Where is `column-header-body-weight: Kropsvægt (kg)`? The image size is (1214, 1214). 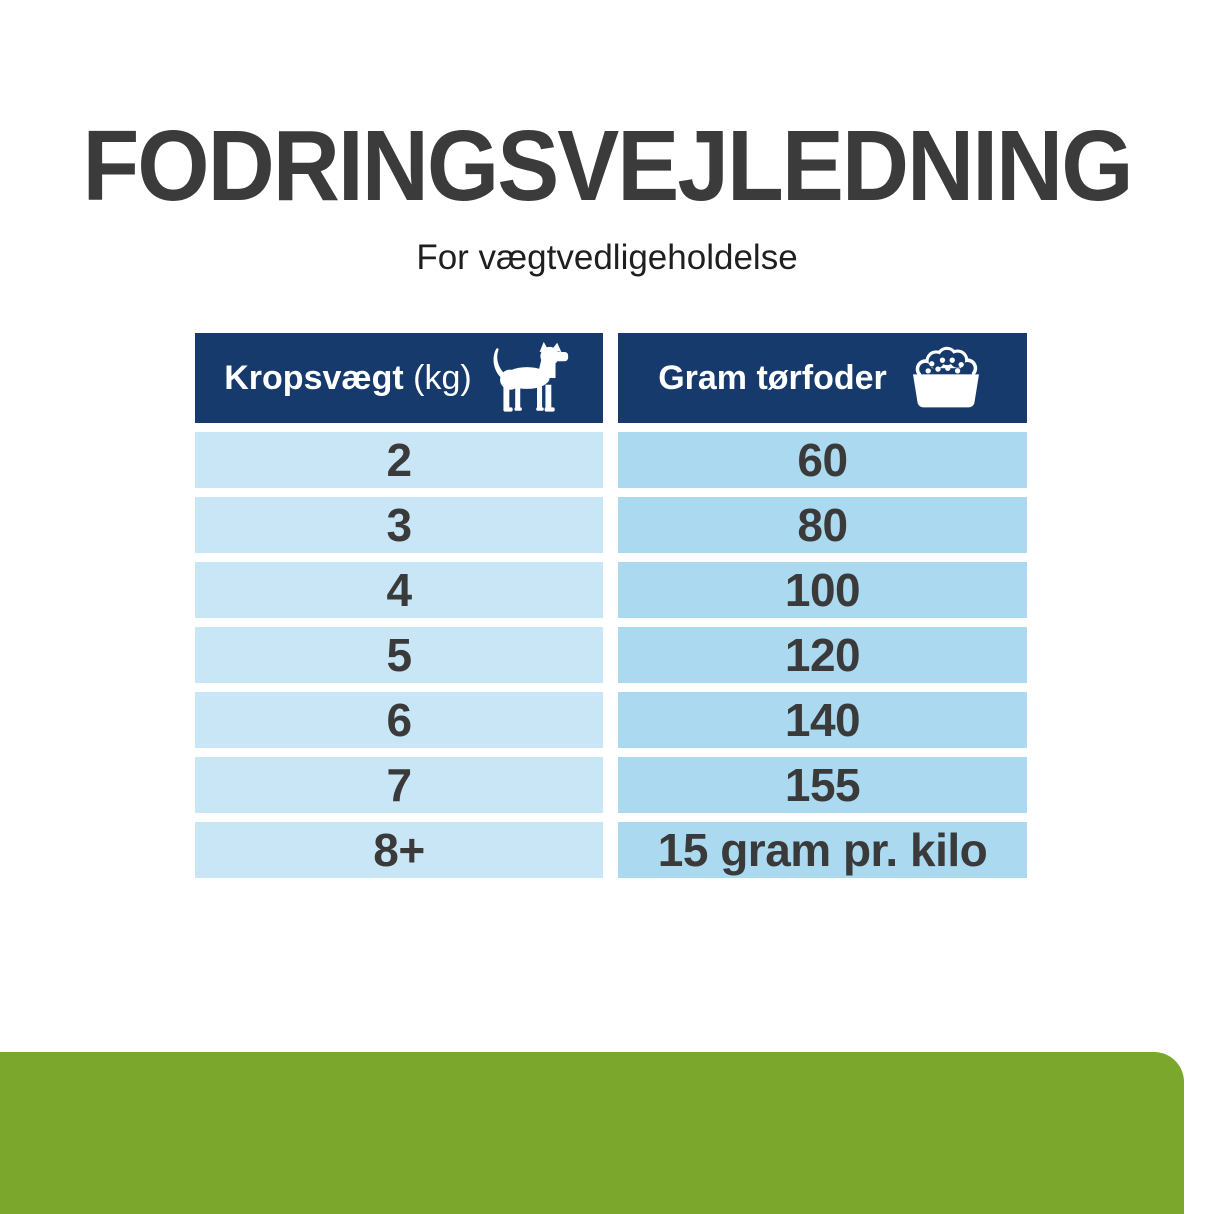 column-header-body-weight: Kropsvægt (kg) is located at coordinates (399, 378).